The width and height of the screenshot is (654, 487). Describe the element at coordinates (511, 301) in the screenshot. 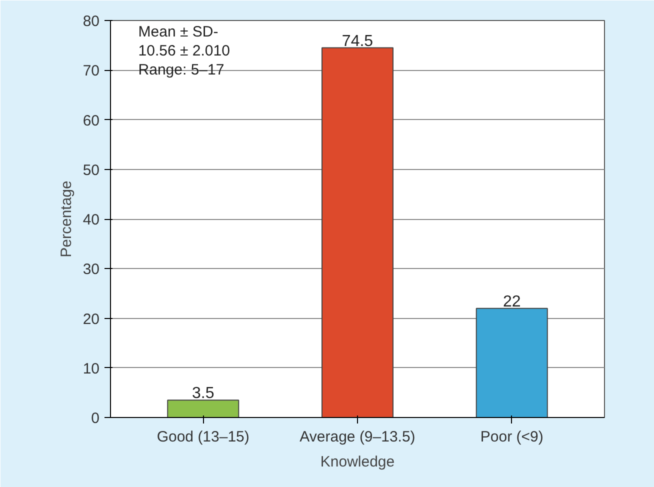

I see `data-label: 22` at that location.